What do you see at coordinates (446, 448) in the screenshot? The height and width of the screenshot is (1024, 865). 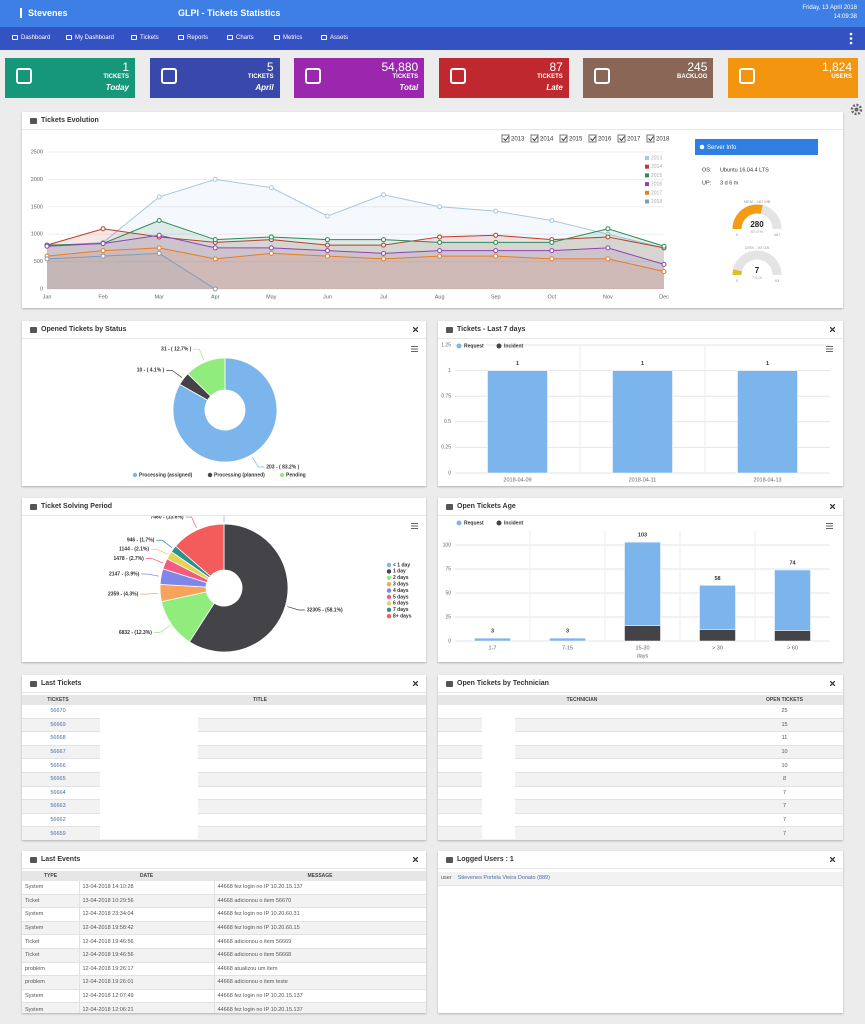 I see `y-tick-label: 0.25` at bounding box center [446, 448].